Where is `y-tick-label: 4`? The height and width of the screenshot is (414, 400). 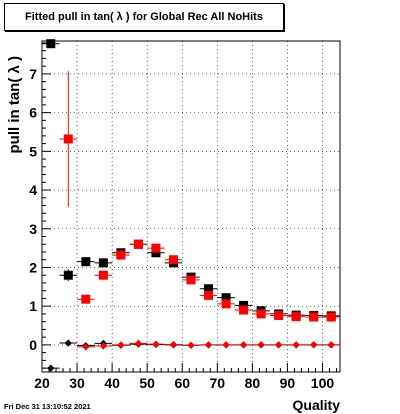
y-tick-label: 4 is located at coordinates (33, 190).